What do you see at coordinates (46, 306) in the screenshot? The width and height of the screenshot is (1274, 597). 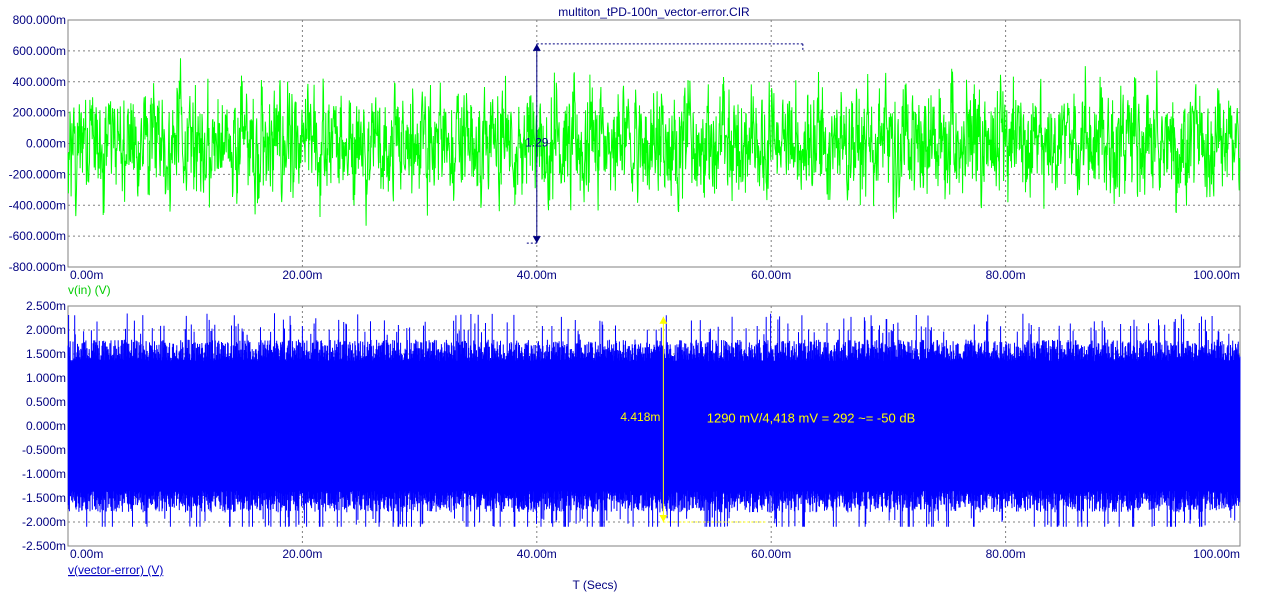 I see `y-tick-label: 2.500m` at bounding box center [46, 306].